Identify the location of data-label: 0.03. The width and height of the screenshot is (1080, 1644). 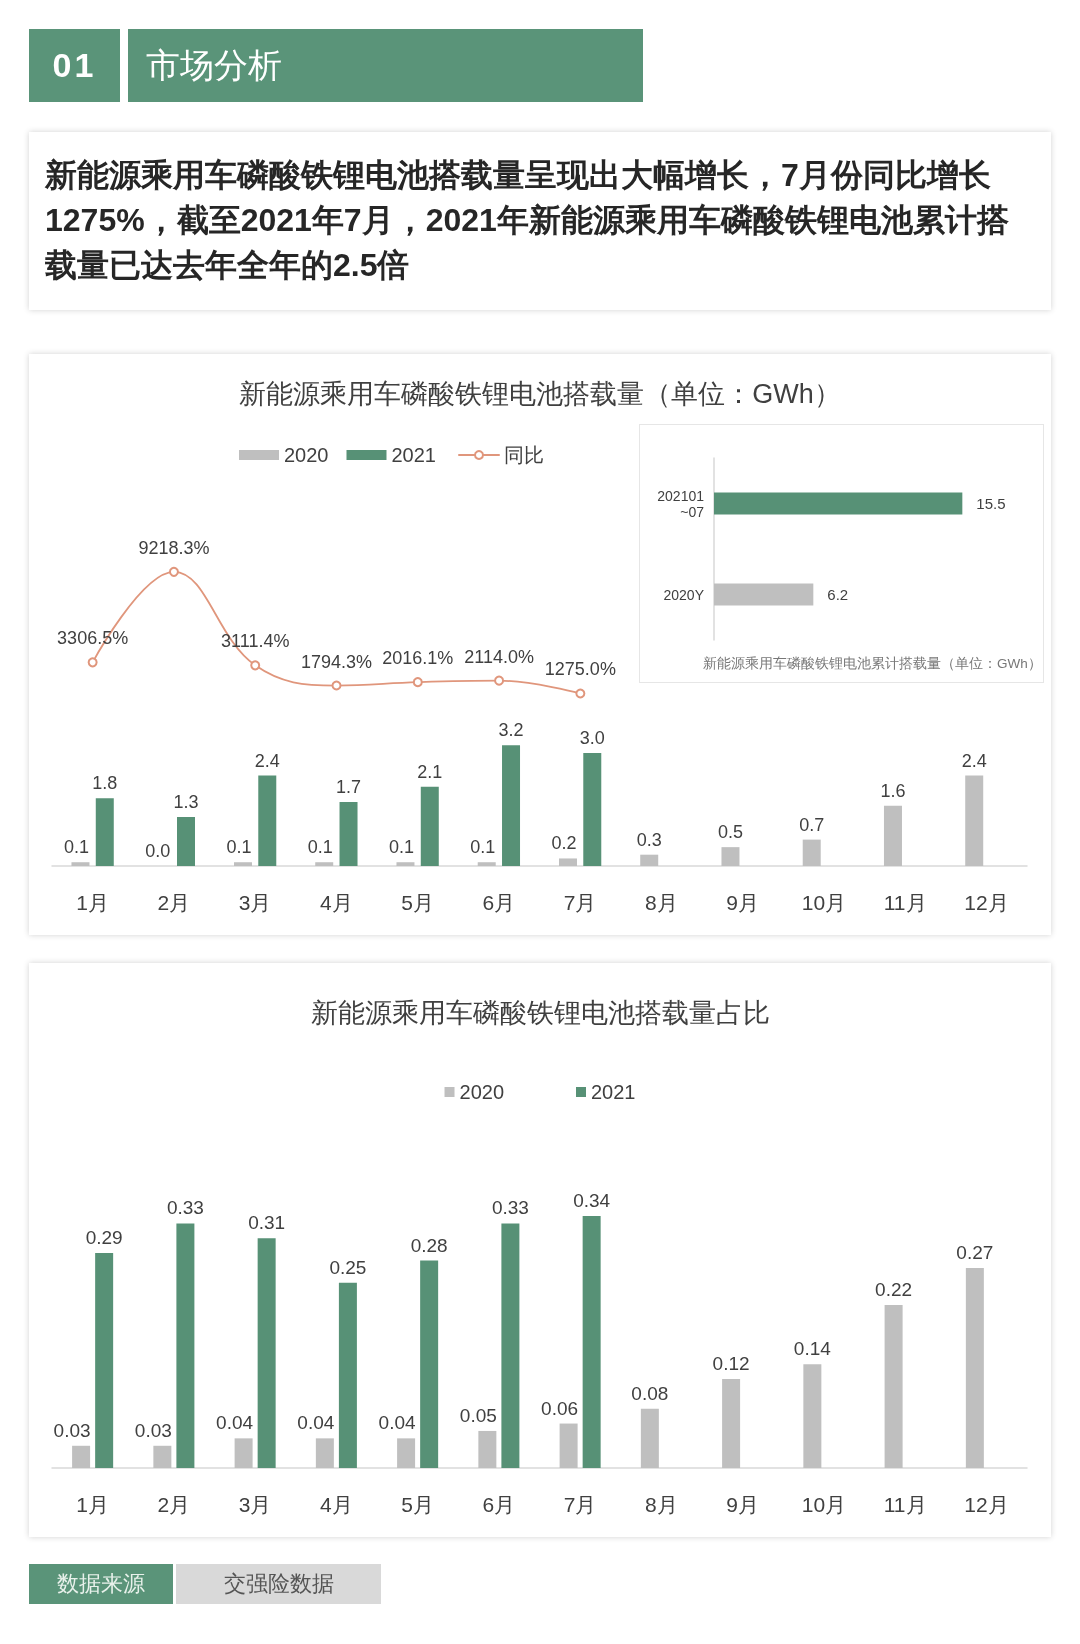
(72, 1430).